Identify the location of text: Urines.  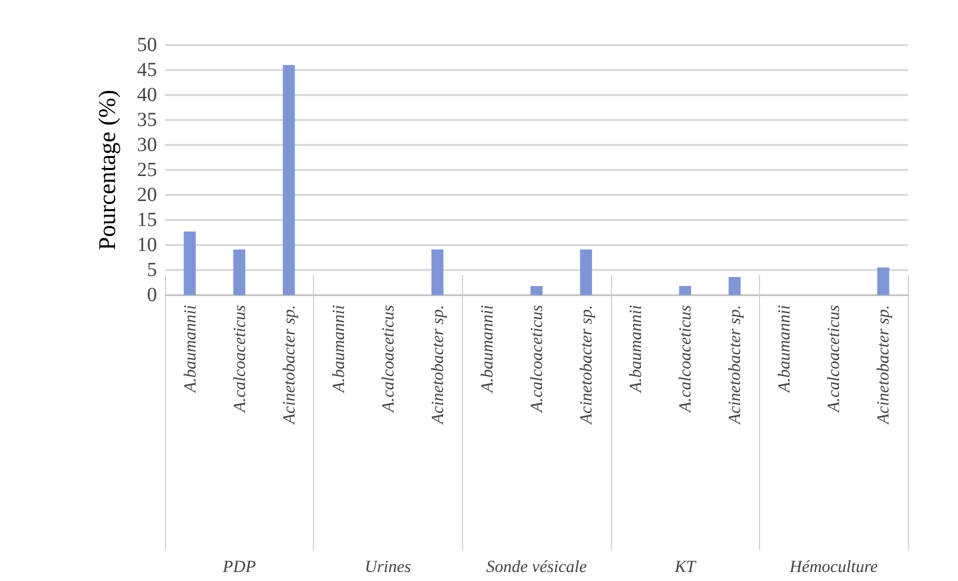
(388, 566).